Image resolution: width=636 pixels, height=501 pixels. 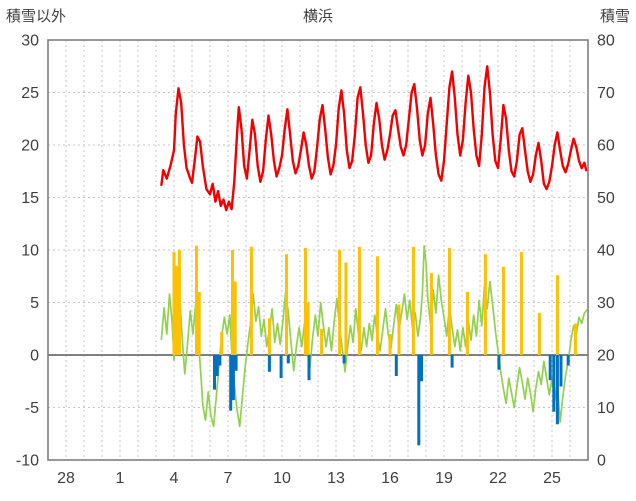 I want to click on chart-title: 横浜, so click(x=318, y=16).